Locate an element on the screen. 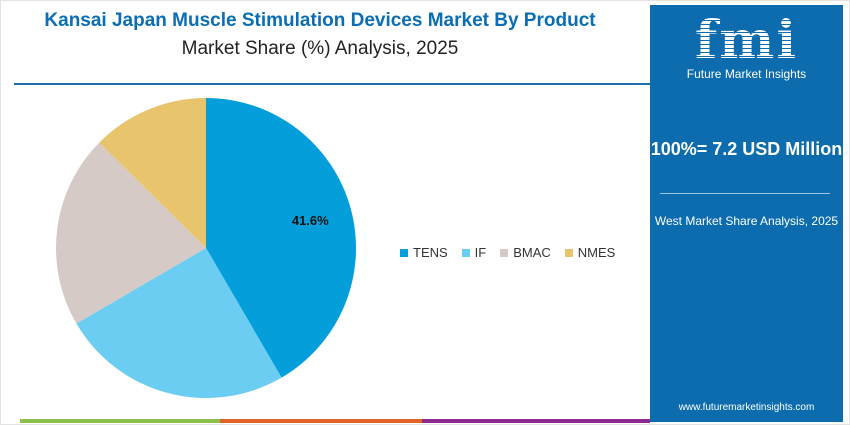 The image size is (850, 425). pie-slice-bmac is located at coordinates (131, 233).